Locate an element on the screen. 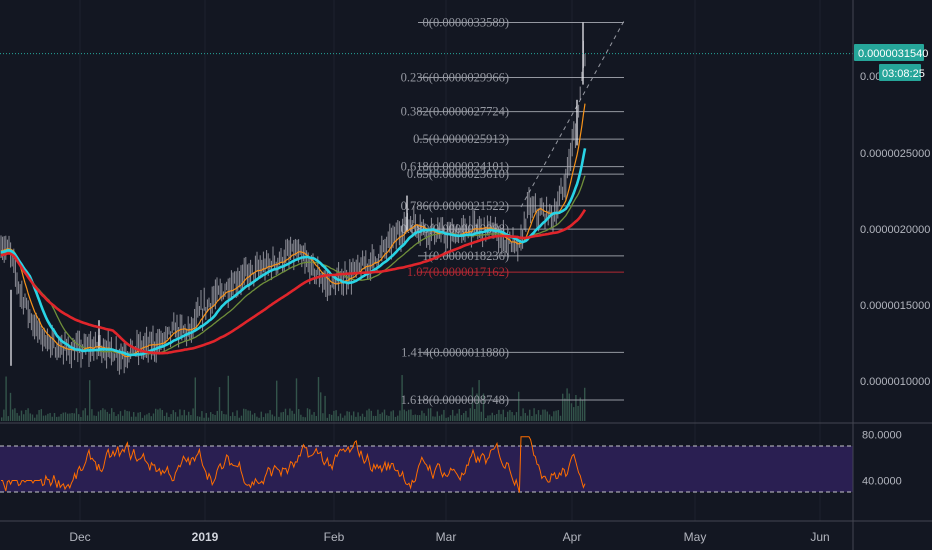 This screenshot has width=932, height=550. fib-trend-line is located at coordinates (572, 114).